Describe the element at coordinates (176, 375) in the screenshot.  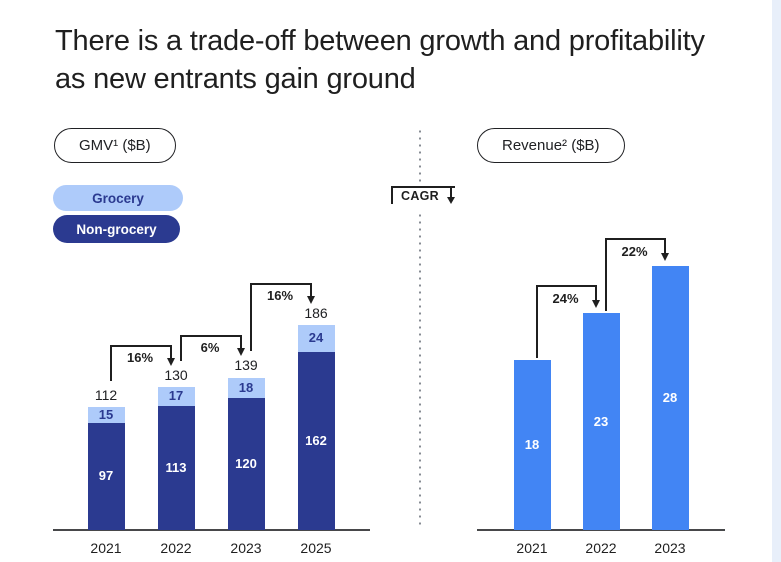
I see `gmv-bar-total-2022: 130` at that location.